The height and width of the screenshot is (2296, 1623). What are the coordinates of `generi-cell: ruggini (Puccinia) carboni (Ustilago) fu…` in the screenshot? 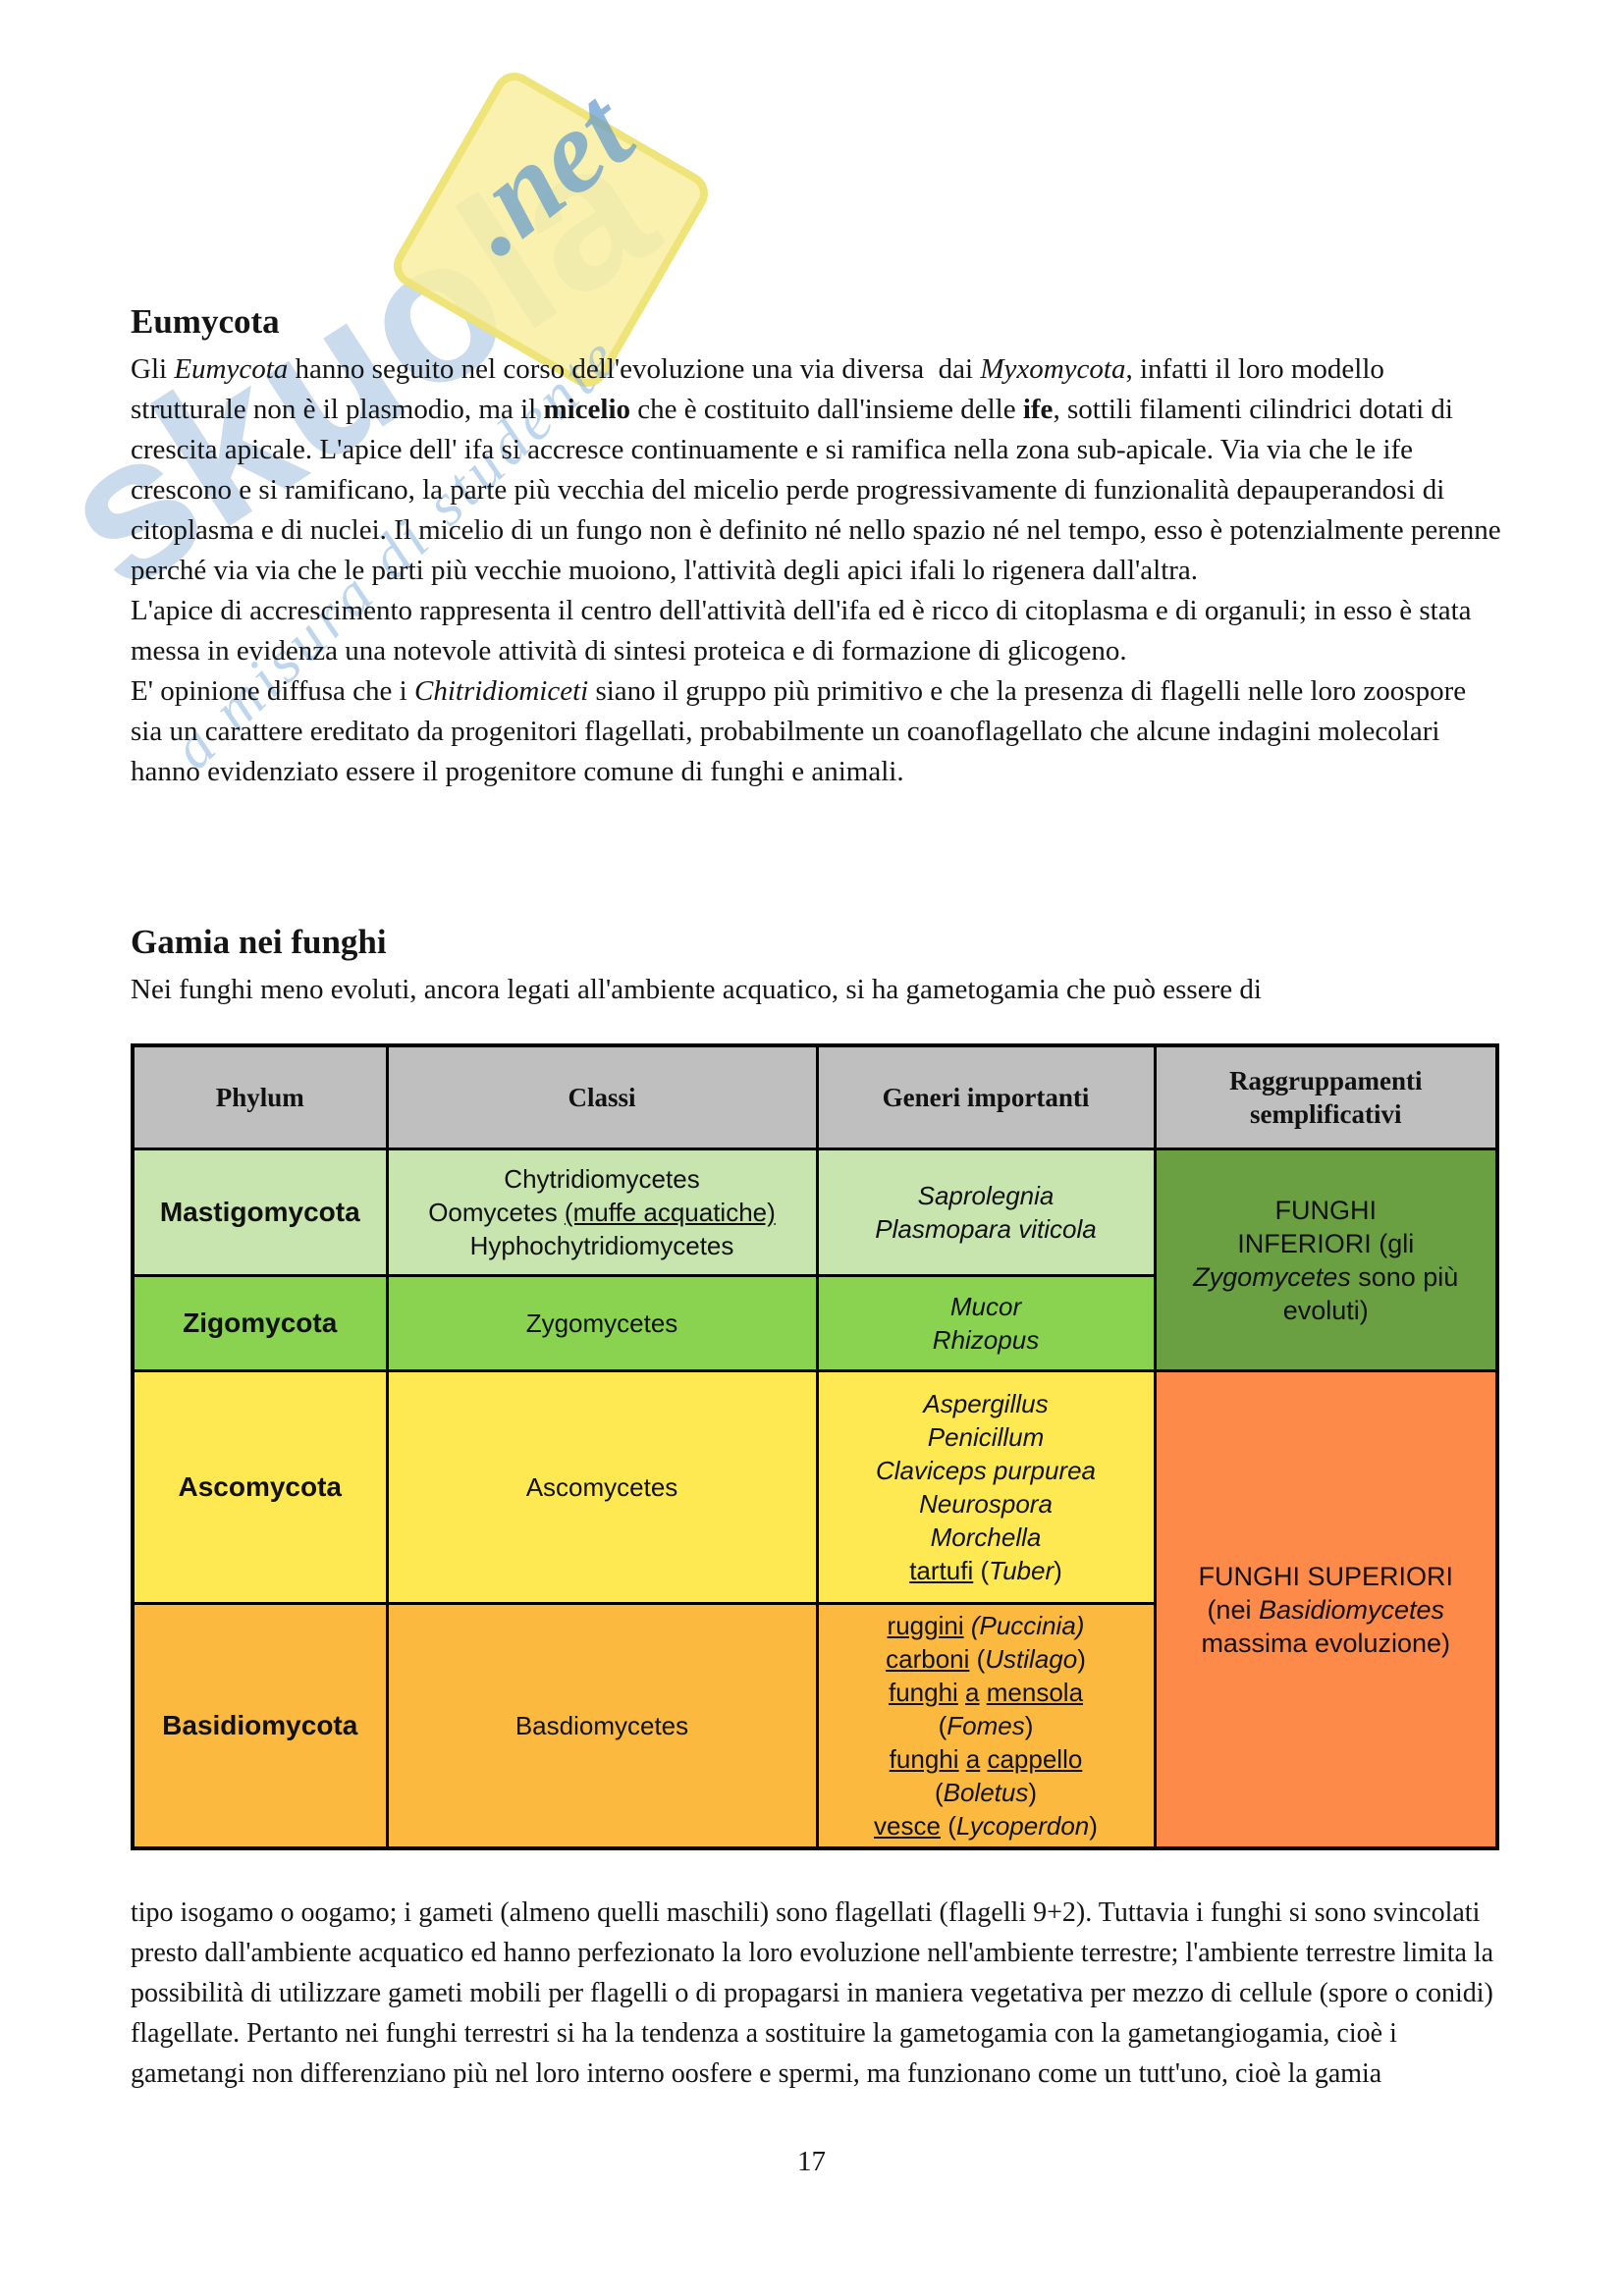 It's located at (986, 1726).